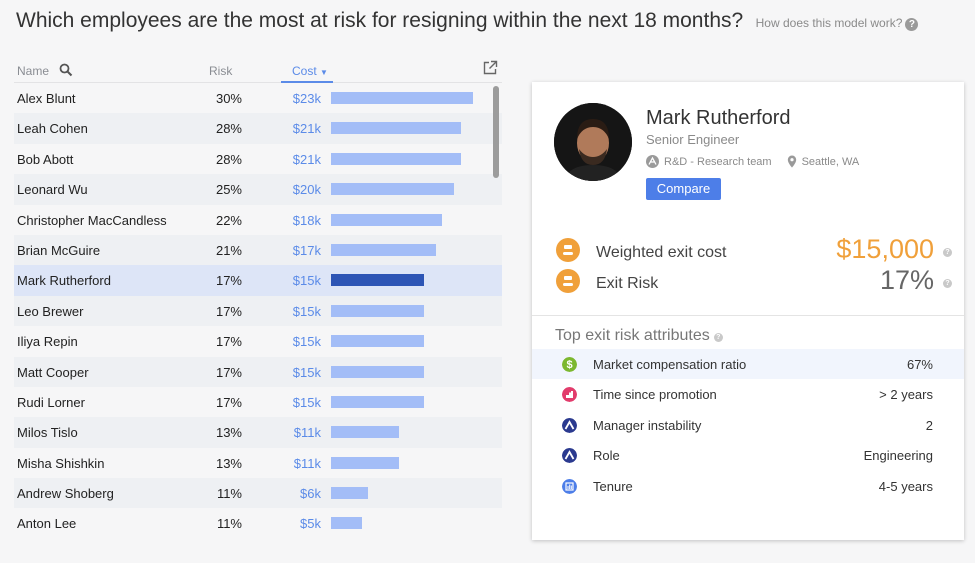 This screenshot has height=563, width=975. Describe the element at coordinates (306, 98) in the screenshot. I see `cost-cell: $23k` at that location.